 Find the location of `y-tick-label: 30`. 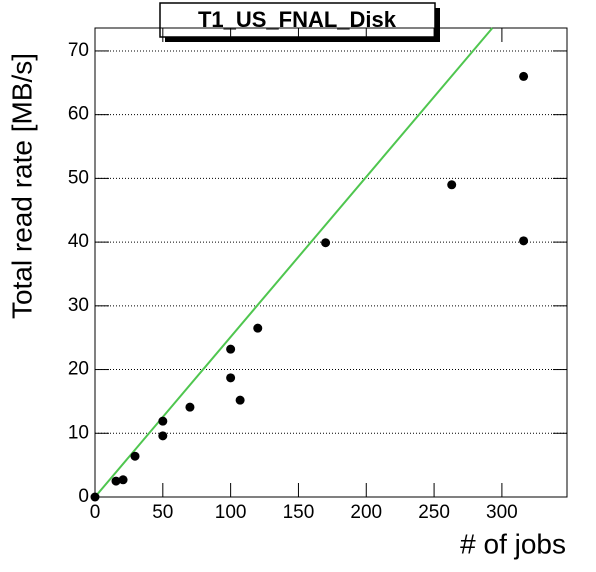

y-tick-label: 30 is located at coordinates (78, 305).